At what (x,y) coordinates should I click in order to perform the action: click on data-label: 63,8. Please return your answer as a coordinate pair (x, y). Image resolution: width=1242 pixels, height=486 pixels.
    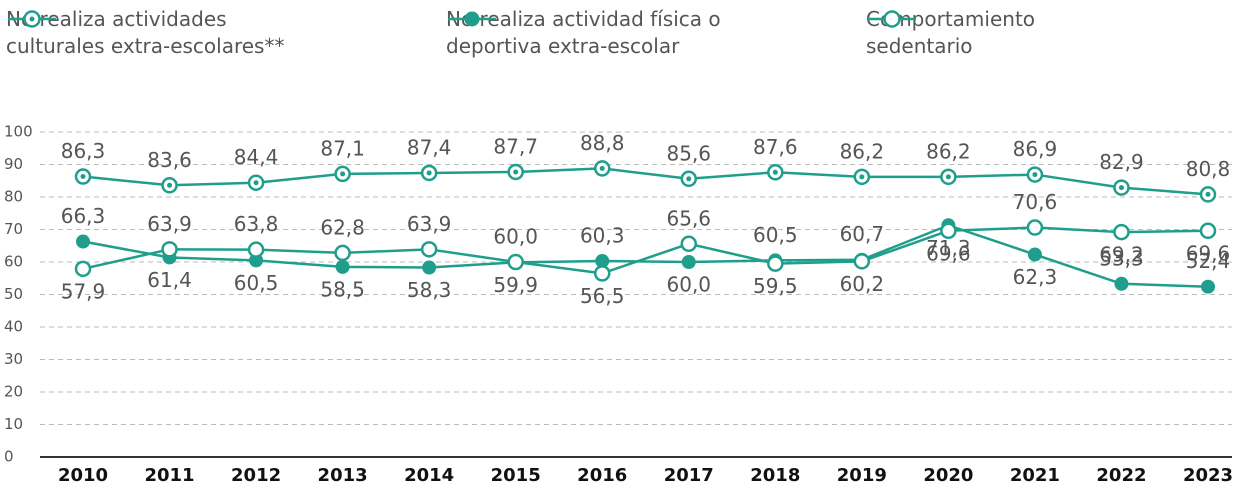
    Looking at the image, I should click on (256, 224).